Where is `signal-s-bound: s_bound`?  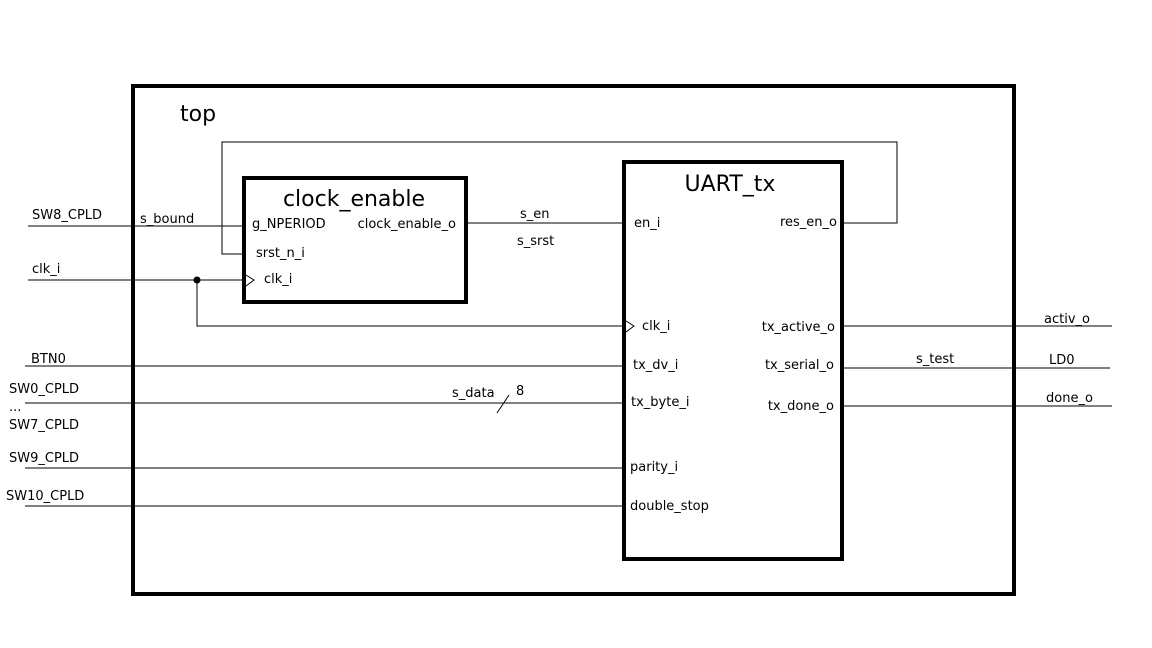
signal-s-bound: s_bound is located at coordinates (167, 219).